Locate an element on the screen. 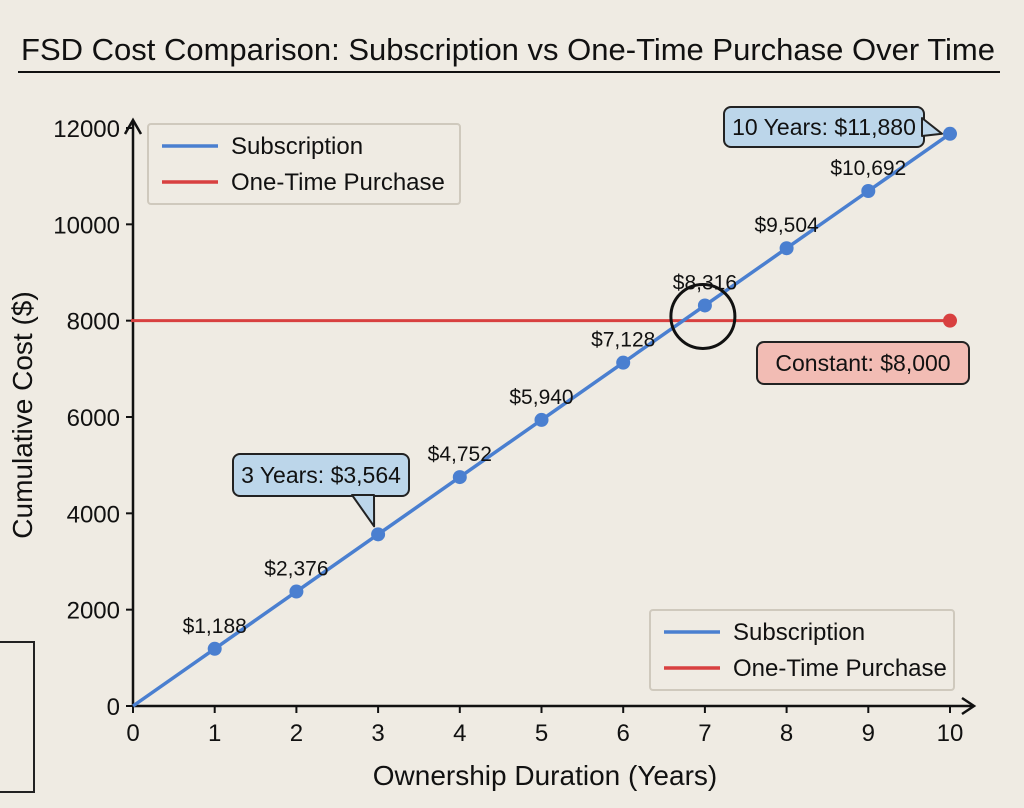 This screenshot has width=1024, height=808. x-tick-label: 3 is located at coordinates (377, 733).